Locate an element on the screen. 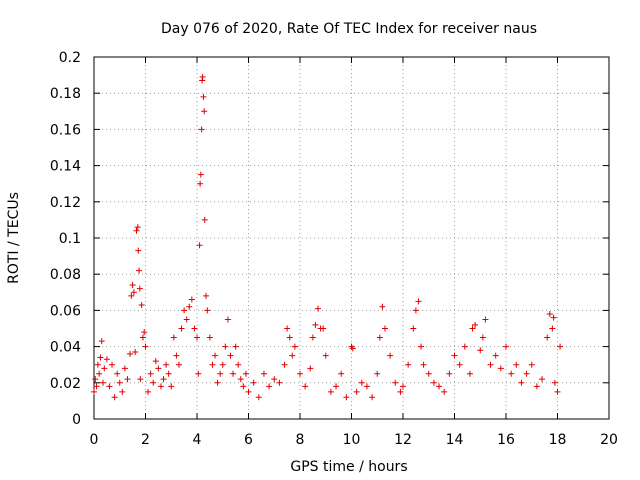  y-tick-label: 0.08 is located at coordinates (65, 275).